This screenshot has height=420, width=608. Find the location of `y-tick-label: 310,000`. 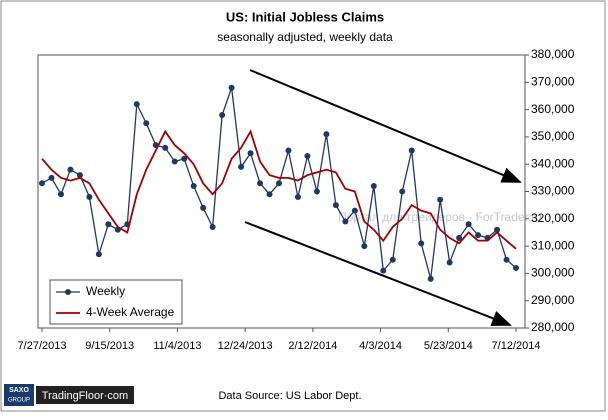

y-tick-label: 310,000 is located at coordinates (553, 245).